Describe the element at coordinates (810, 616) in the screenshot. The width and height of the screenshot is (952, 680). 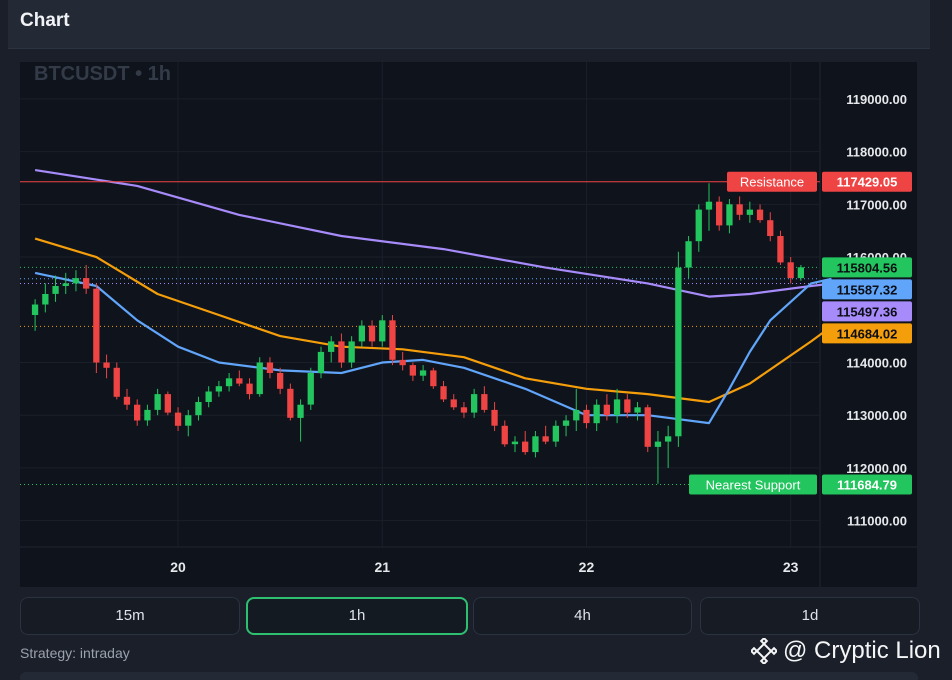
I see `timeframe-1d-button: 1d` at that location.